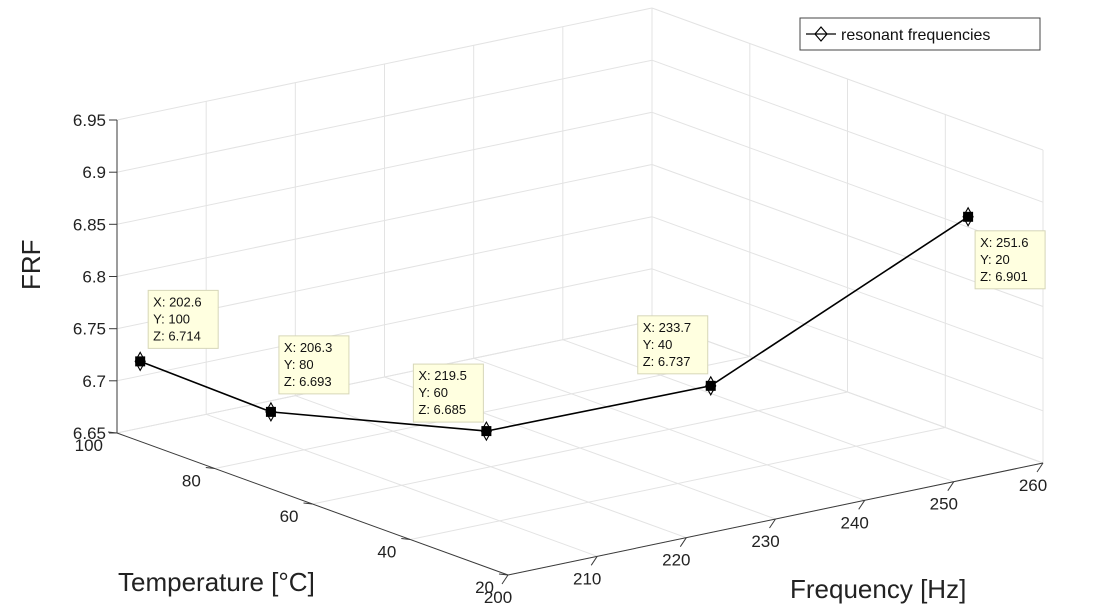  What do you see at coordinates (1033, 485) in the screenshot?
I see `x-tick-label: 260` at bounding box center [1033, 485].